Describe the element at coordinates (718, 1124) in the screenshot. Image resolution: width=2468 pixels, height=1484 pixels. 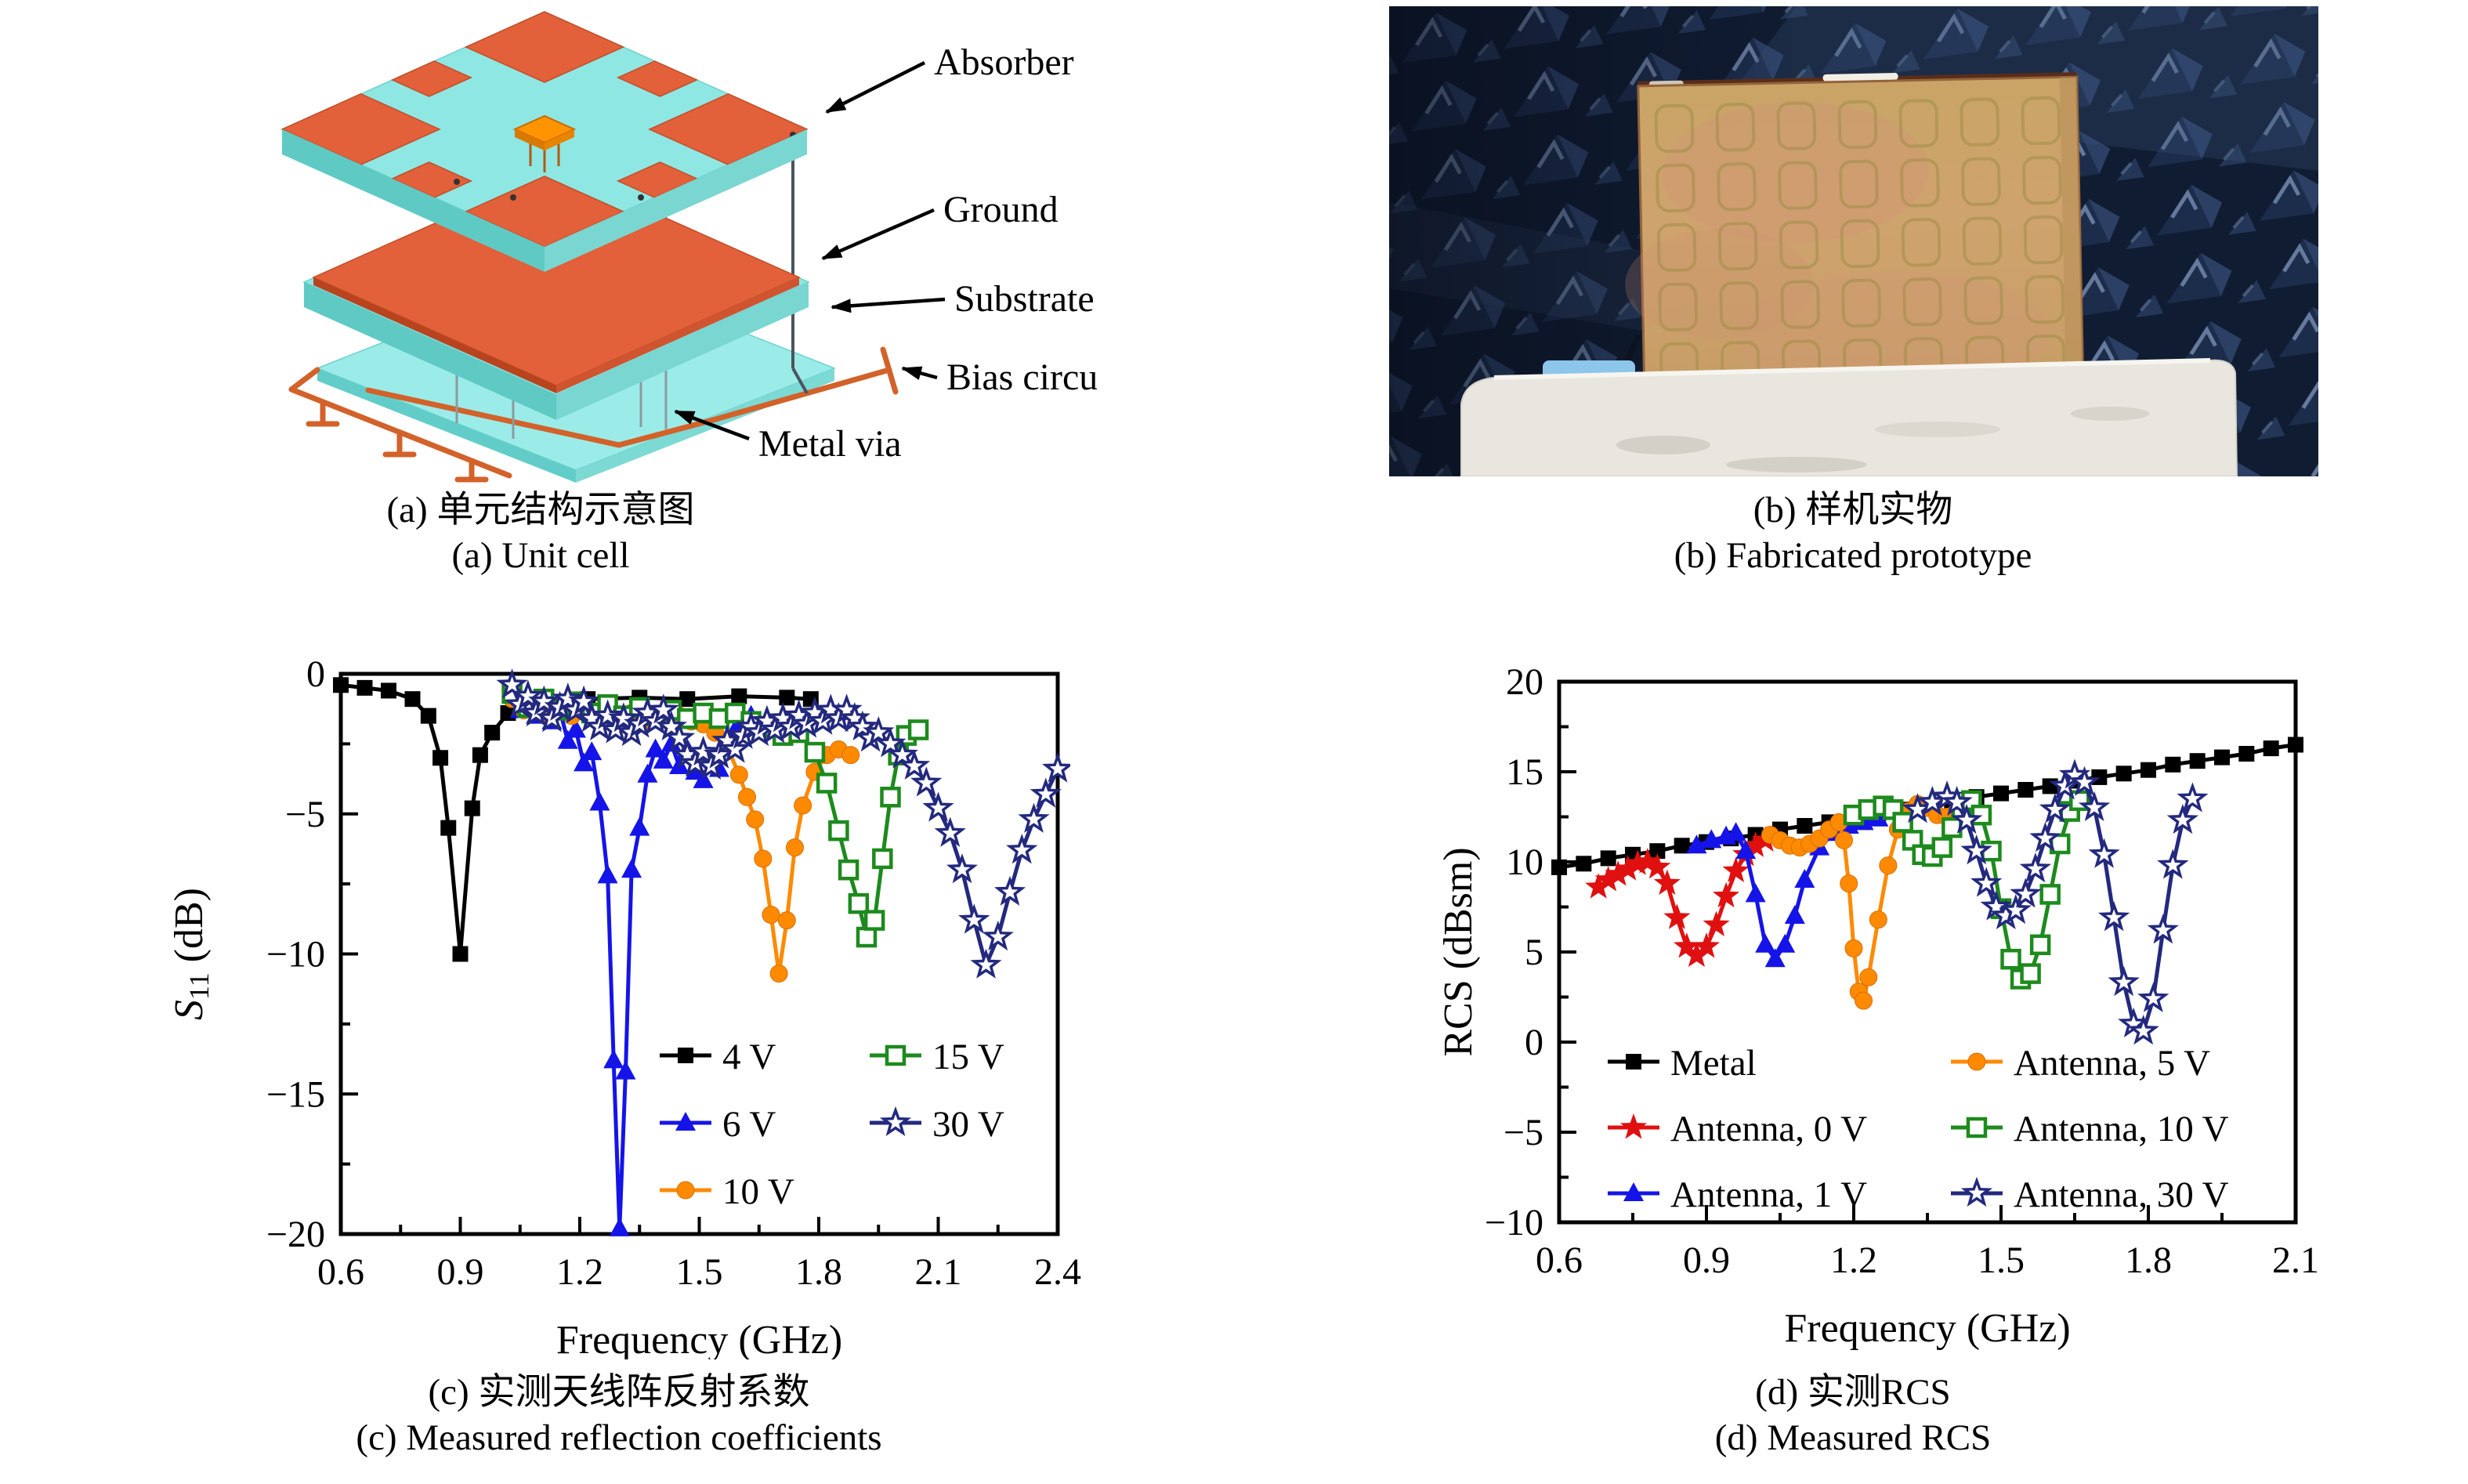
I see `legend-item-6-v: 6 V` at that location.